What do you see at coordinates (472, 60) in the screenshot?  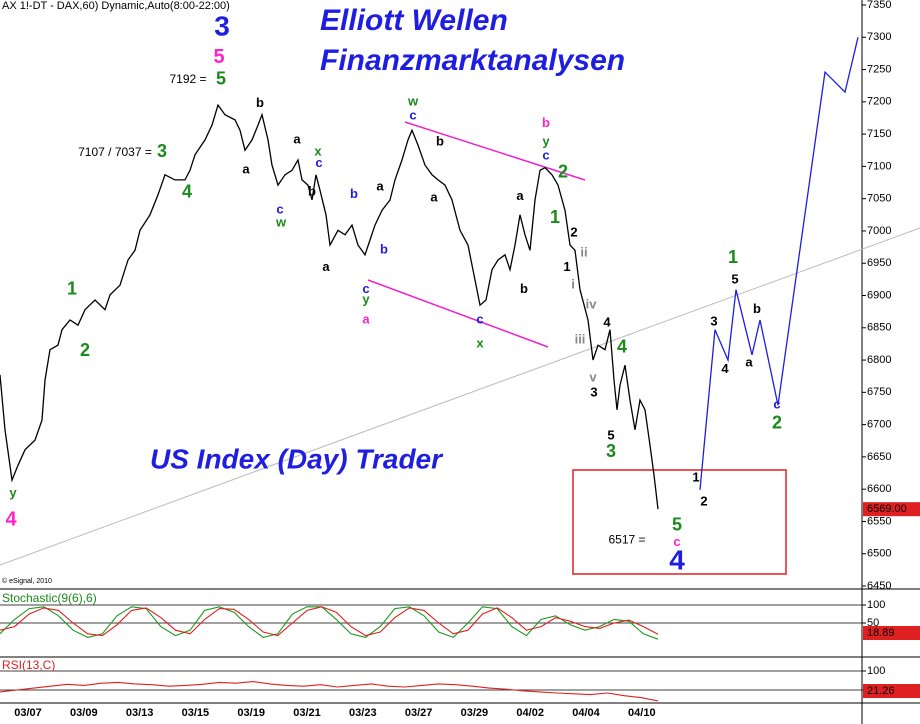 I see `chart-subtitle: Finanzmarktanalysen` at bounding box center [472, 60].